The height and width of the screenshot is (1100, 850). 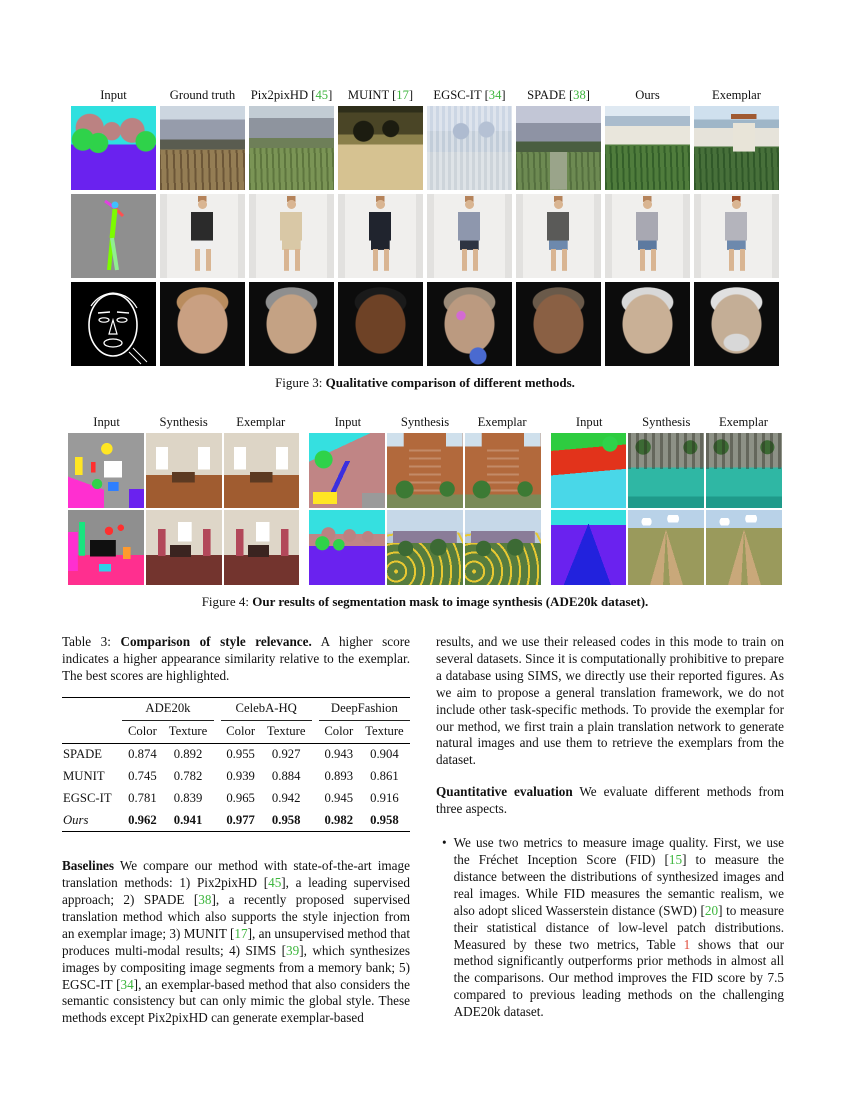 I want to click on fig3-face-ours-result, so click(x=647, y=324).